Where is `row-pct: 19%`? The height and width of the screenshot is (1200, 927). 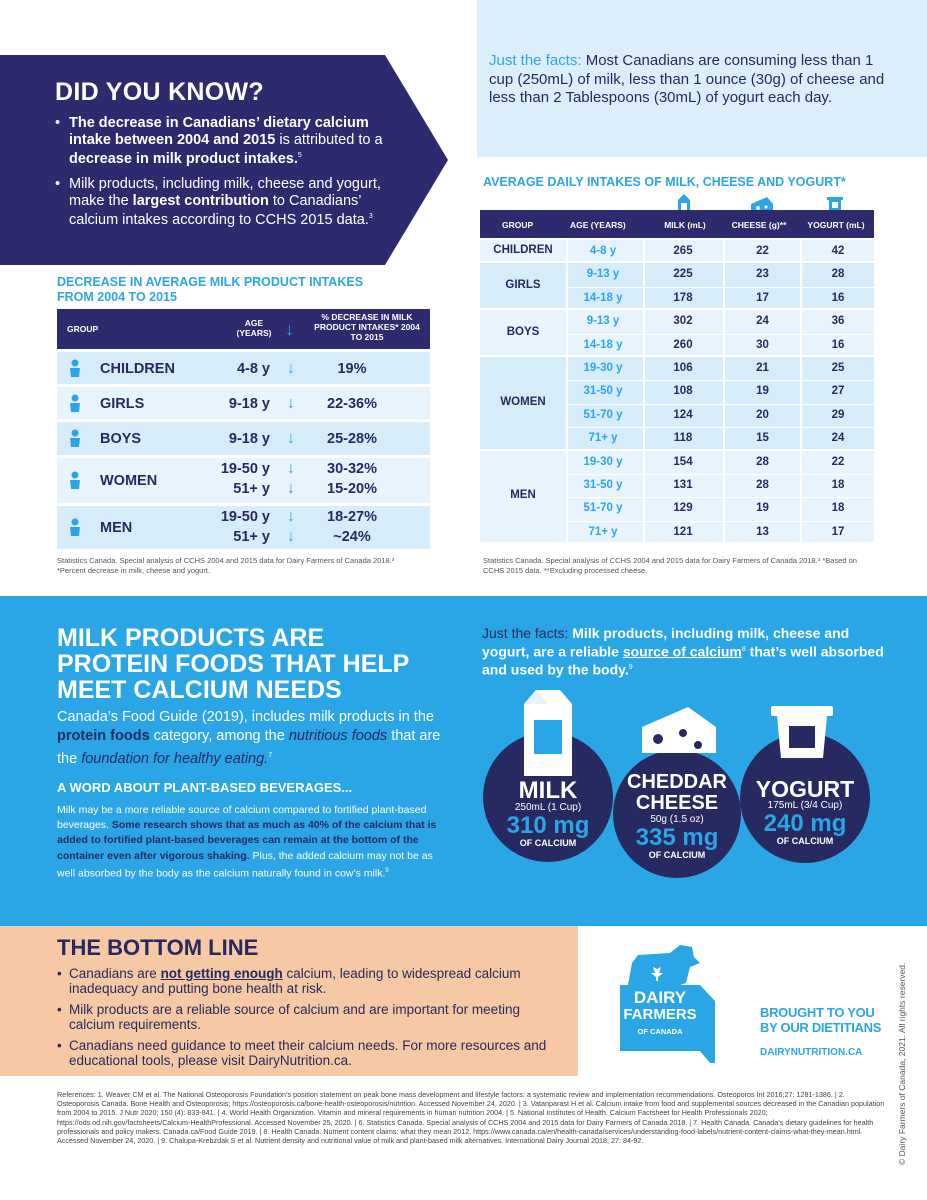 row-pct: 19% is located at coordinates (352, 368).